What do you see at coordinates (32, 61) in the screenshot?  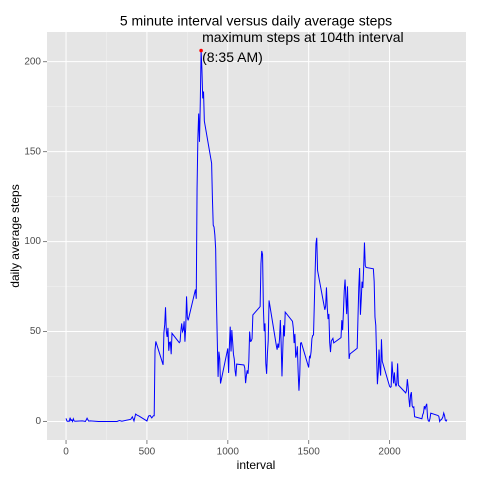 I see `y-tick-label: 200` at bounding box center [32, 61].